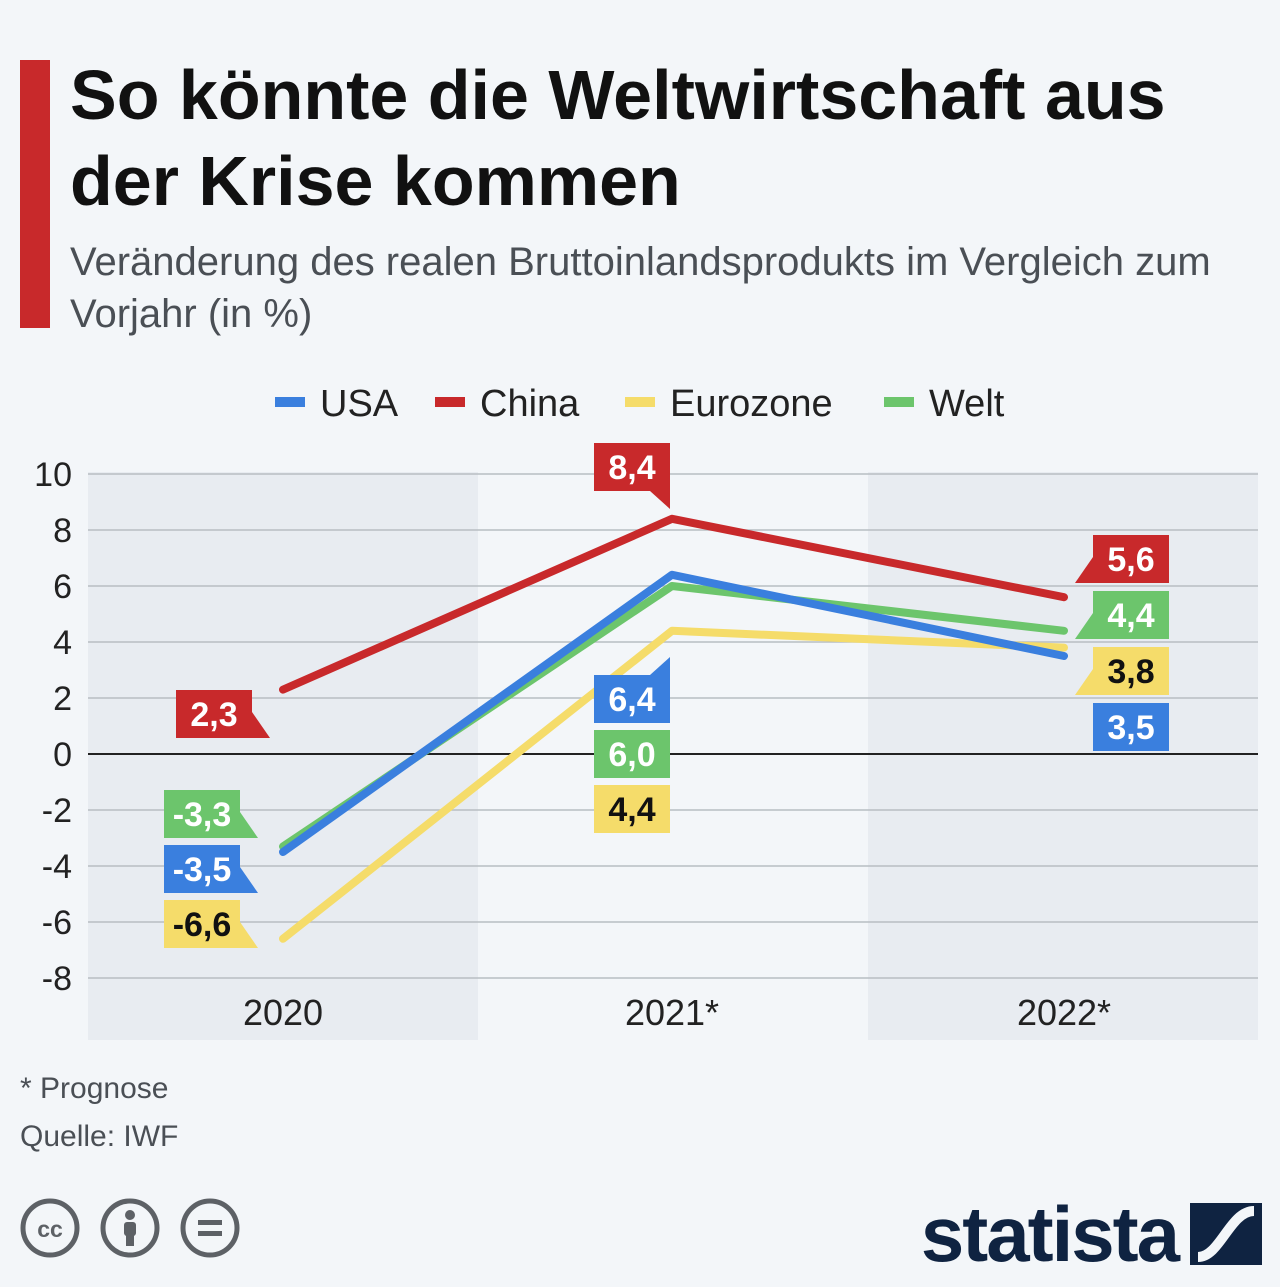 The width and height of the screenshot is (1280, 1287). I want to click on y-tick-label: 8, so click(62, 531).